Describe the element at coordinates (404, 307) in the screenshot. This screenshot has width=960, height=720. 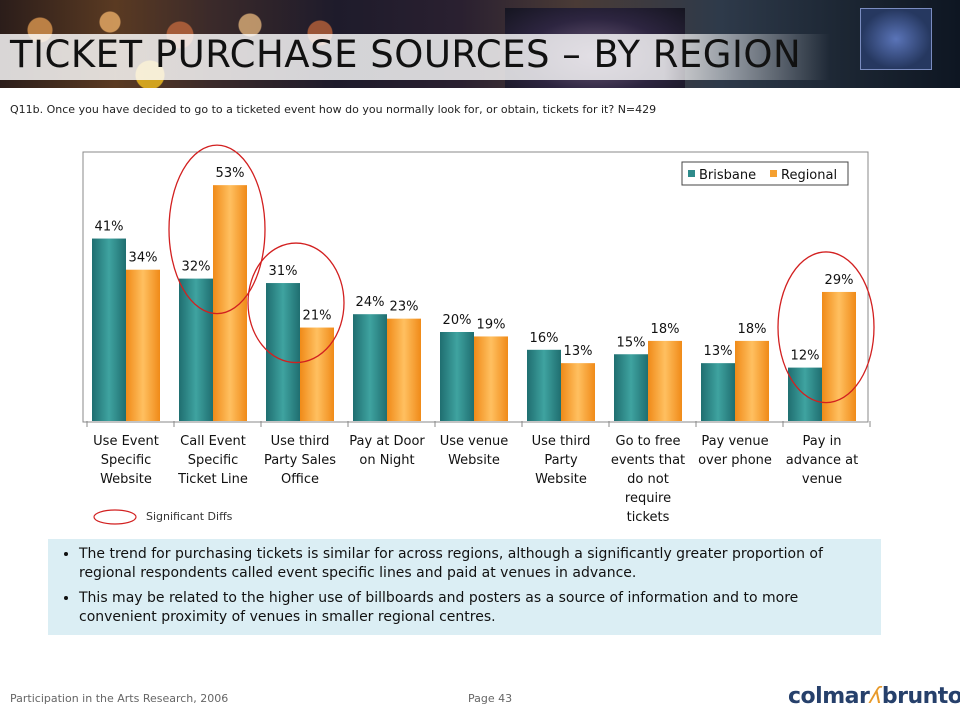
I see `data-label-regional-4: 23%` at that location.